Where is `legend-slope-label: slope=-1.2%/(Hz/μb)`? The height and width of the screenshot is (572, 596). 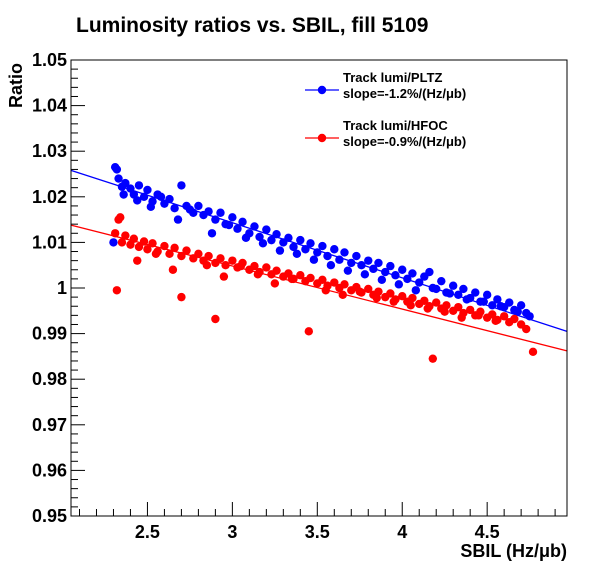
legend-slope-label: slope=-1.2%/(Hz/μb) is located at coordinates (404, 93).